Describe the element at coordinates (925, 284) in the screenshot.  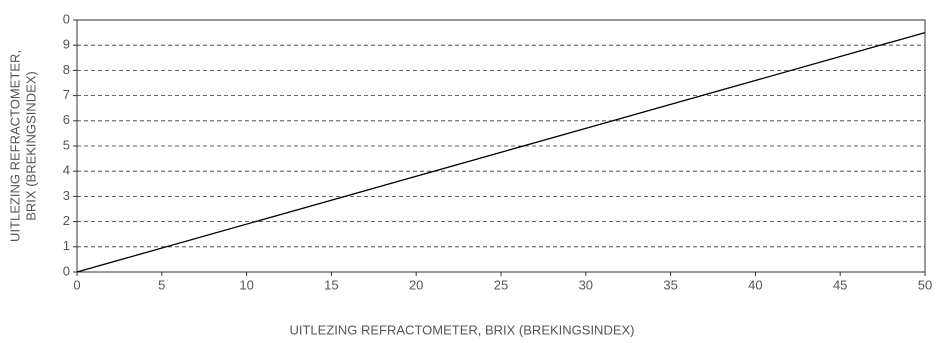
I see `x-tick-label: 50` at that location.